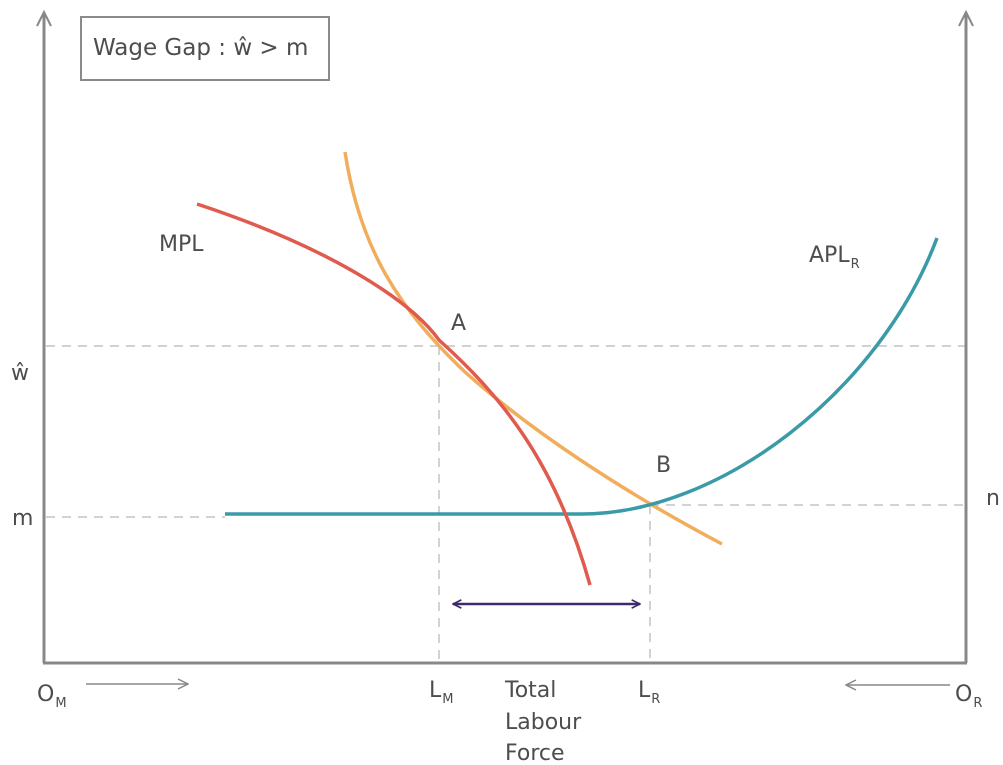  What do you see at coordinates (22, 518) in the screenshot?
I see `m-label: m` at bounding box center [22, 518].